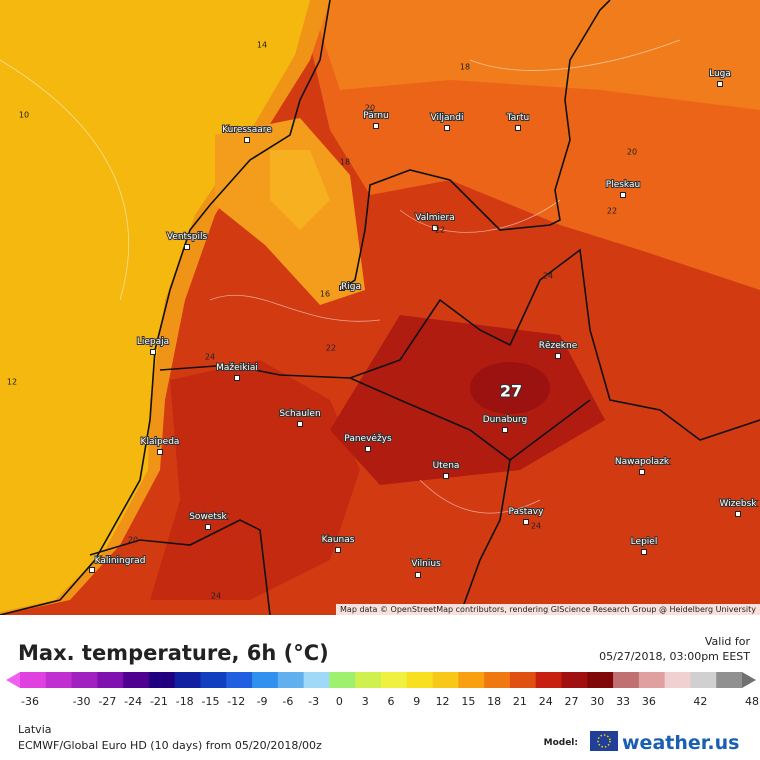 This screenshot has width=760, height=760. What do you see at coordinates (82, 701) in the screenshot?
I see `colorbar-tick-label: -30` at bounding box center [82, 701].